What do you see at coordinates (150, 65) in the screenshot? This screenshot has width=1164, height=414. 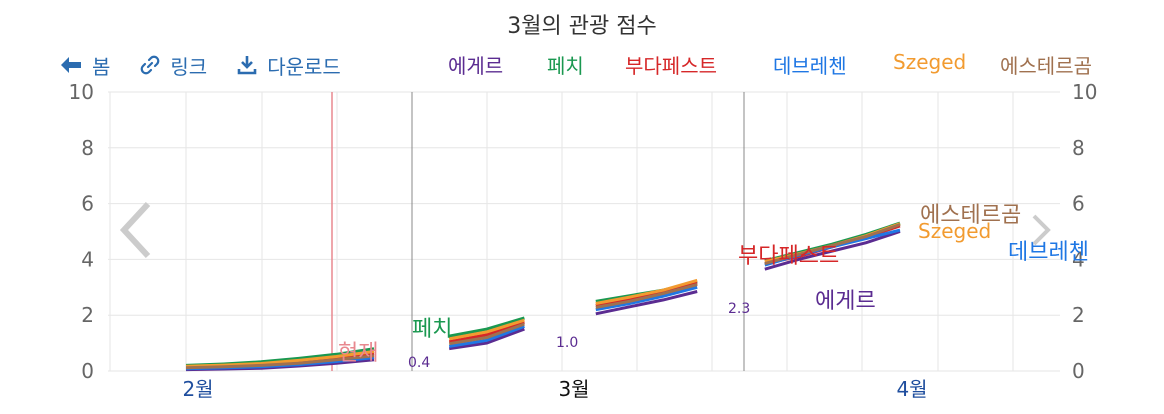 I see `link-icon` at bounding box center [150, 65].